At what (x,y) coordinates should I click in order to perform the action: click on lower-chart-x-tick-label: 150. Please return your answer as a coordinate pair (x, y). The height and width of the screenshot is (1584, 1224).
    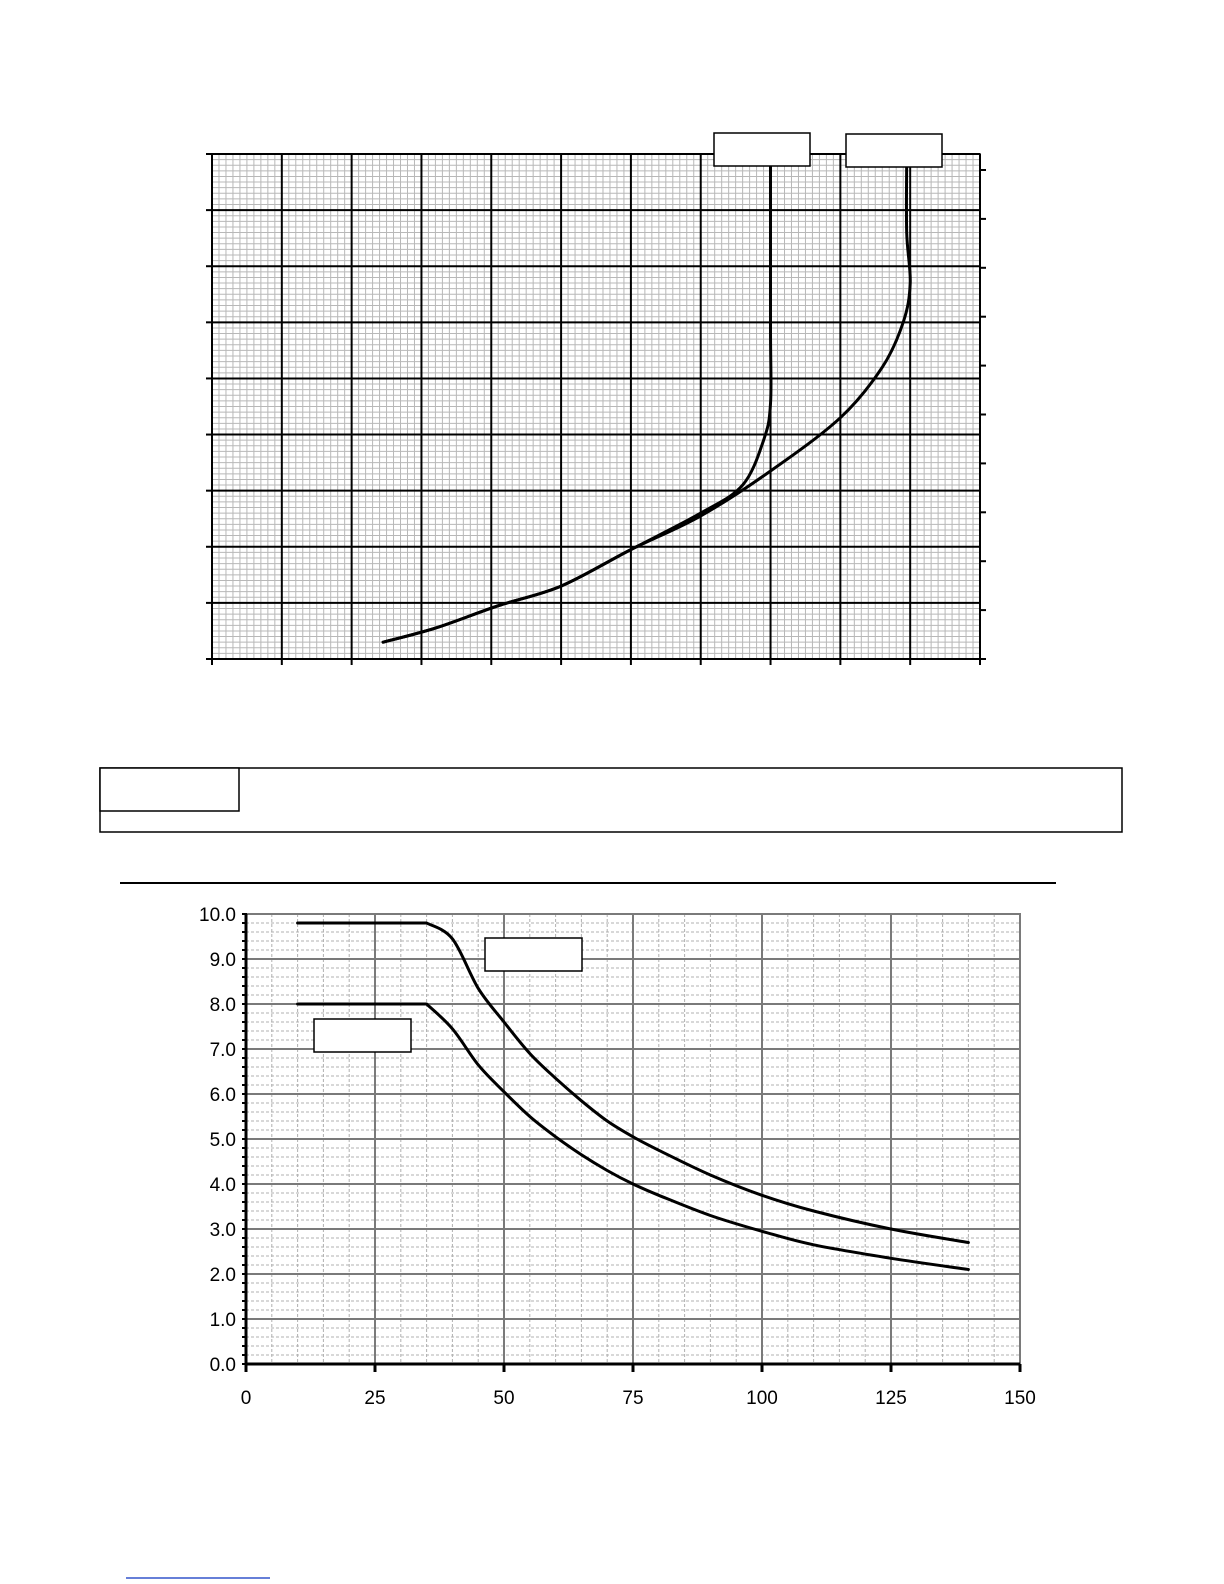
    Looking at the image, I should click on (1020, 1398).